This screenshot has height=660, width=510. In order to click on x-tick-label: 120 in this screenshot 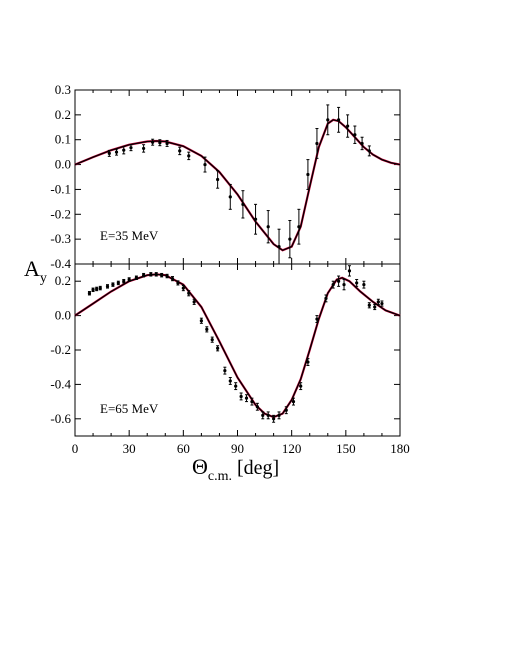, I will do `click(292, 448)`.